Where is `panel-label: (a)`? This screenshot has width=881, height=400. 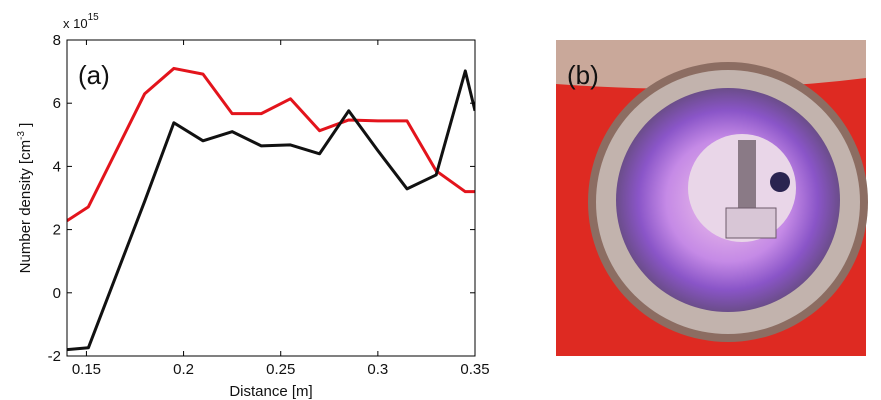 panel-label: (a) is located at coordinates (94, 75).